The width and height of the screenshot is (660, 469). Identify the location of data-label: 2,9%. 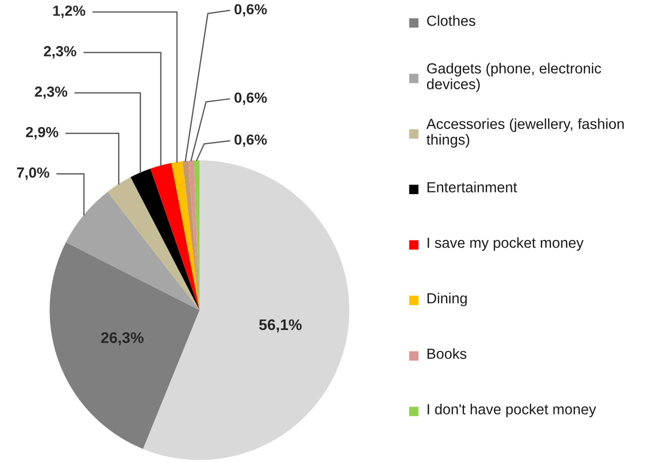
(42, 133).